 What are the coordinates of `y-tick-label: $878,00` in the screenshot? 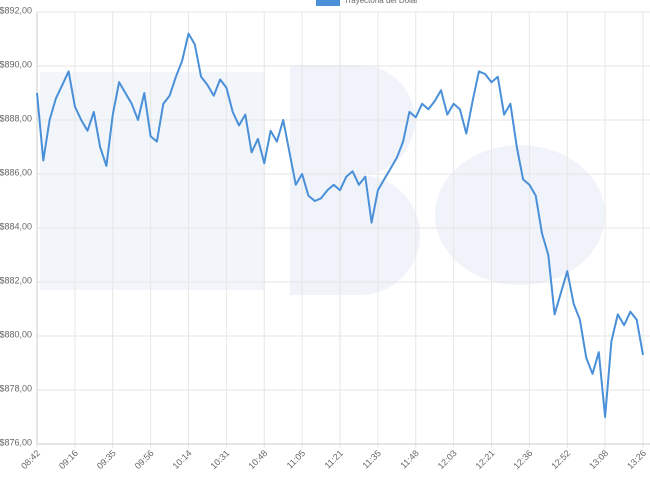 It's located at (16, 388).